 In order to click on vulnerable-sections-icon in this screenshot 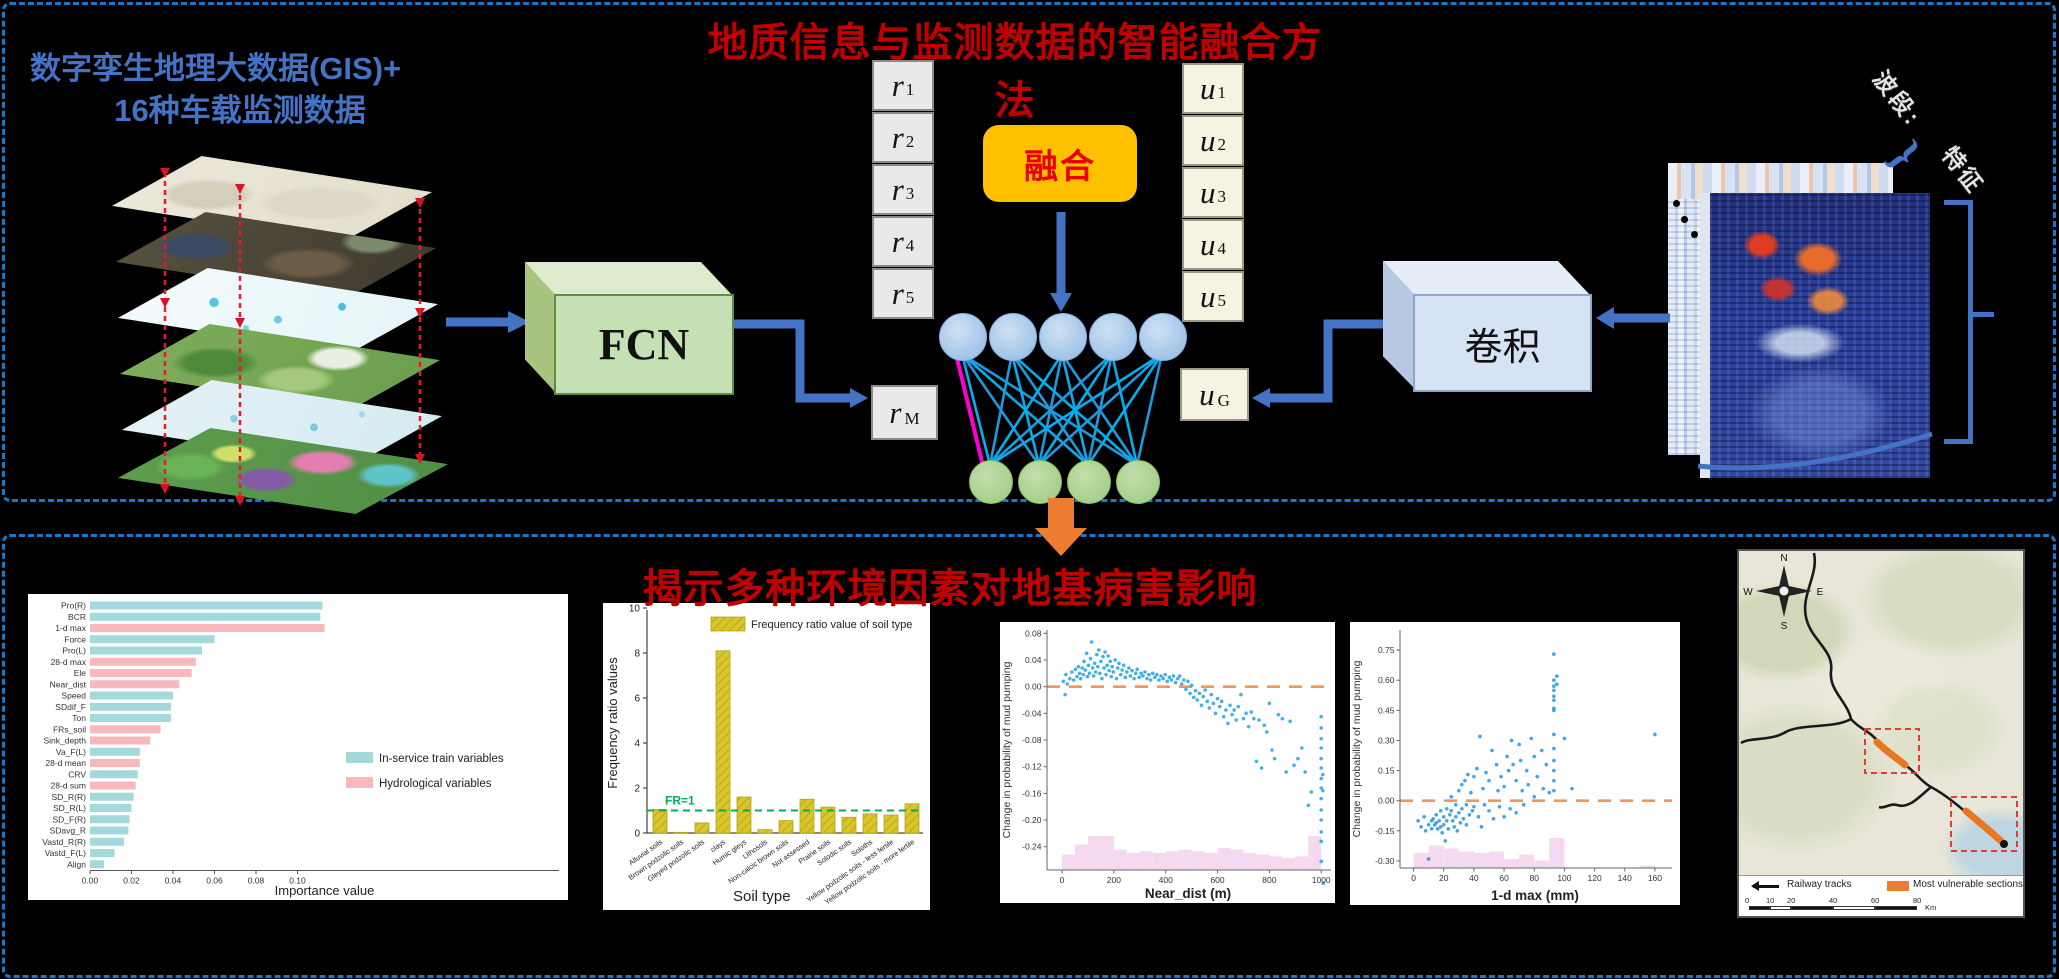, I will do `click(1898, 886)`.